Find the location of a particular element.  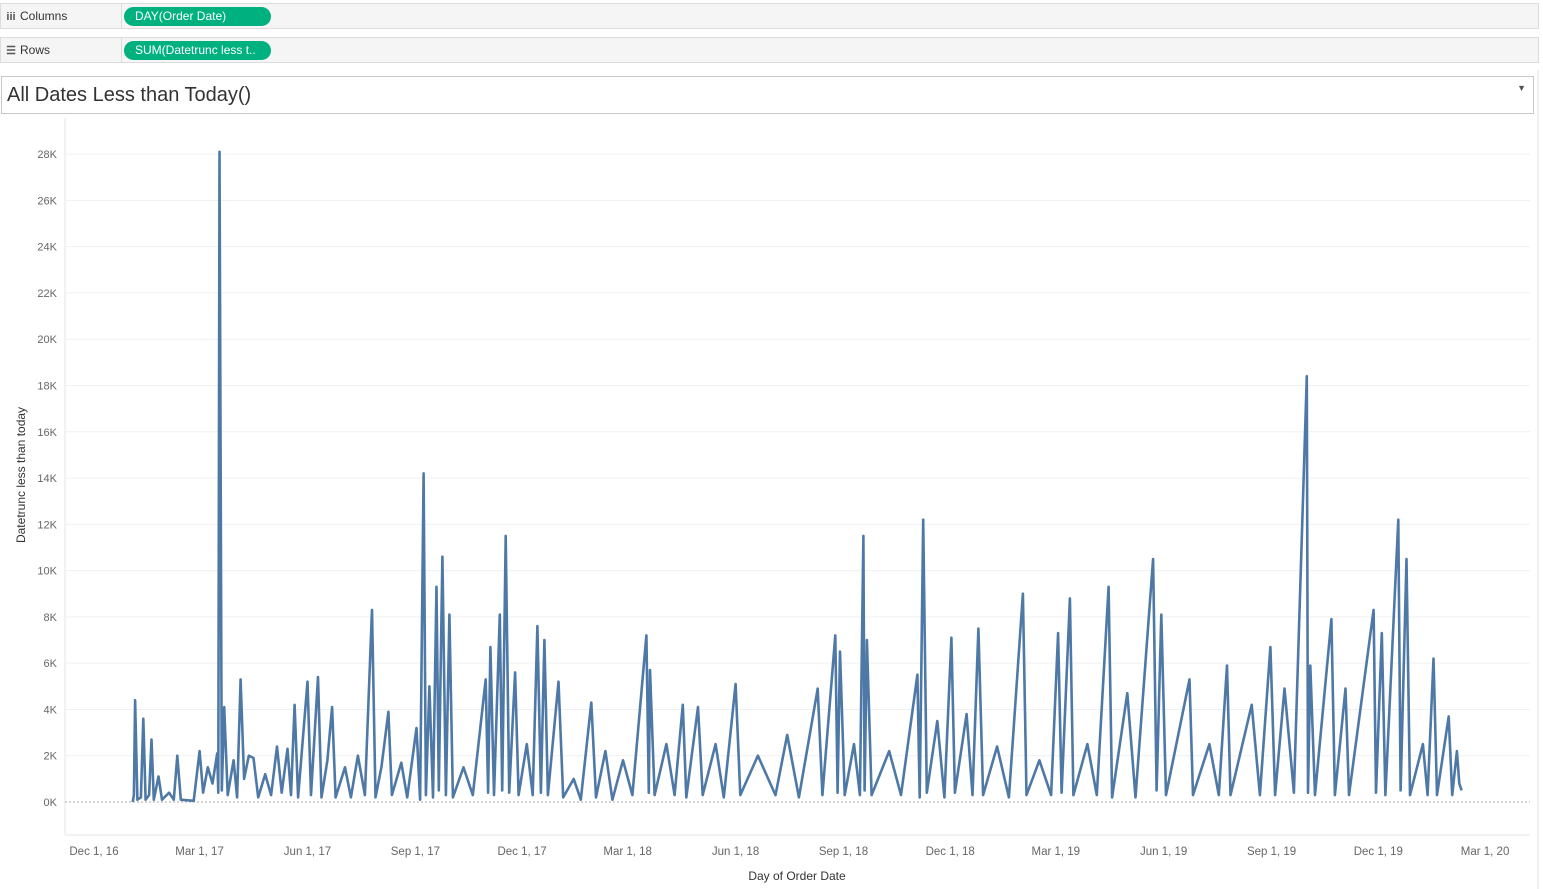

y-tick-label: 24K is located at coordinates (47, 248).